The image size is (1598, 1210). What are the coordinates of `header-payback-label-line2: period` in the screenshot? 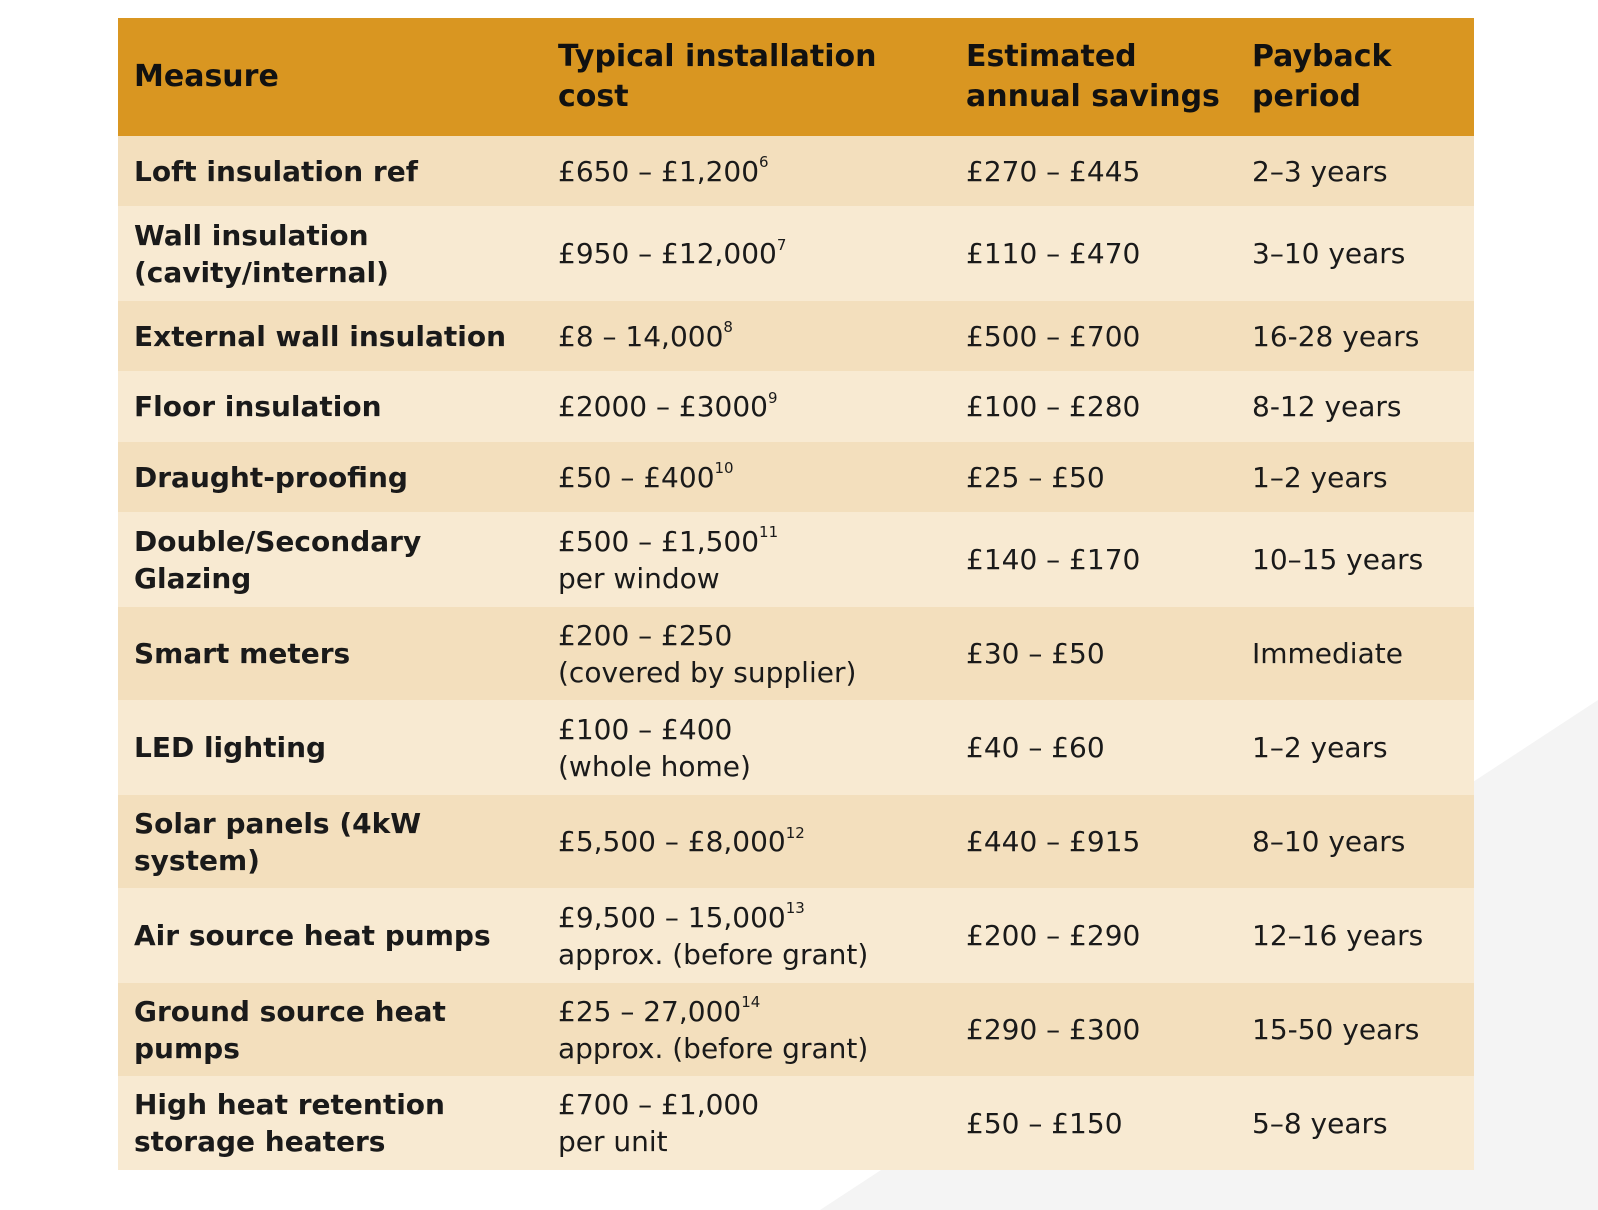 It's located at (1306, 96).